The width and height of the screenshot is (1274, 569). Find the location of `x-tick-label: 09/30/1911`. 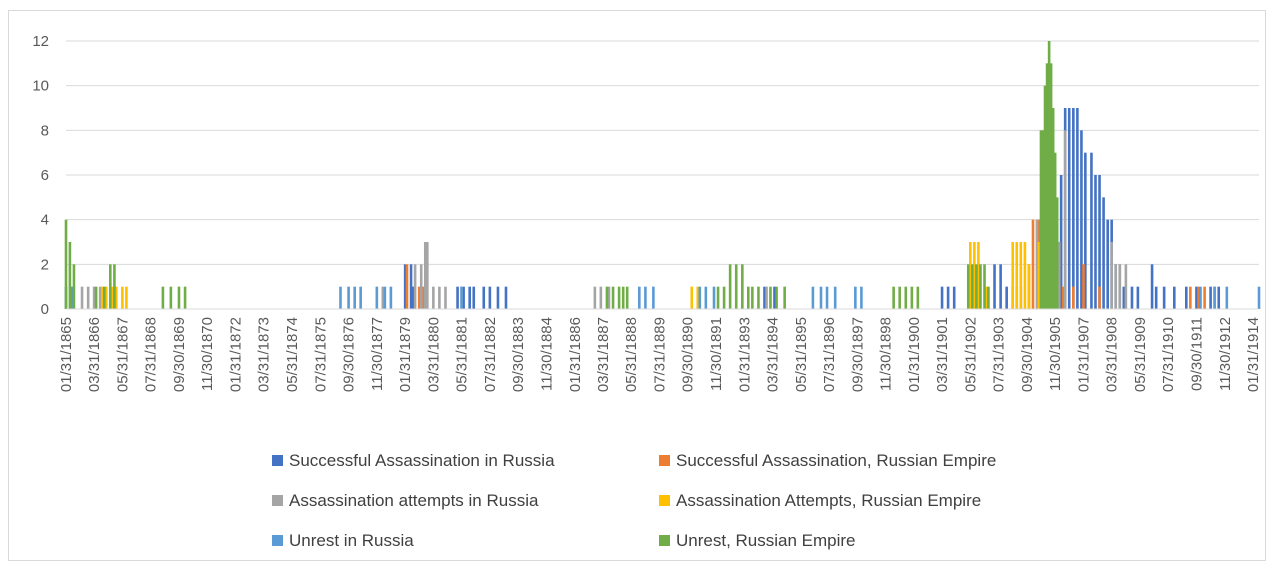

x-tick-label: 09/30/1911 is located at coordinates (1196, 354).